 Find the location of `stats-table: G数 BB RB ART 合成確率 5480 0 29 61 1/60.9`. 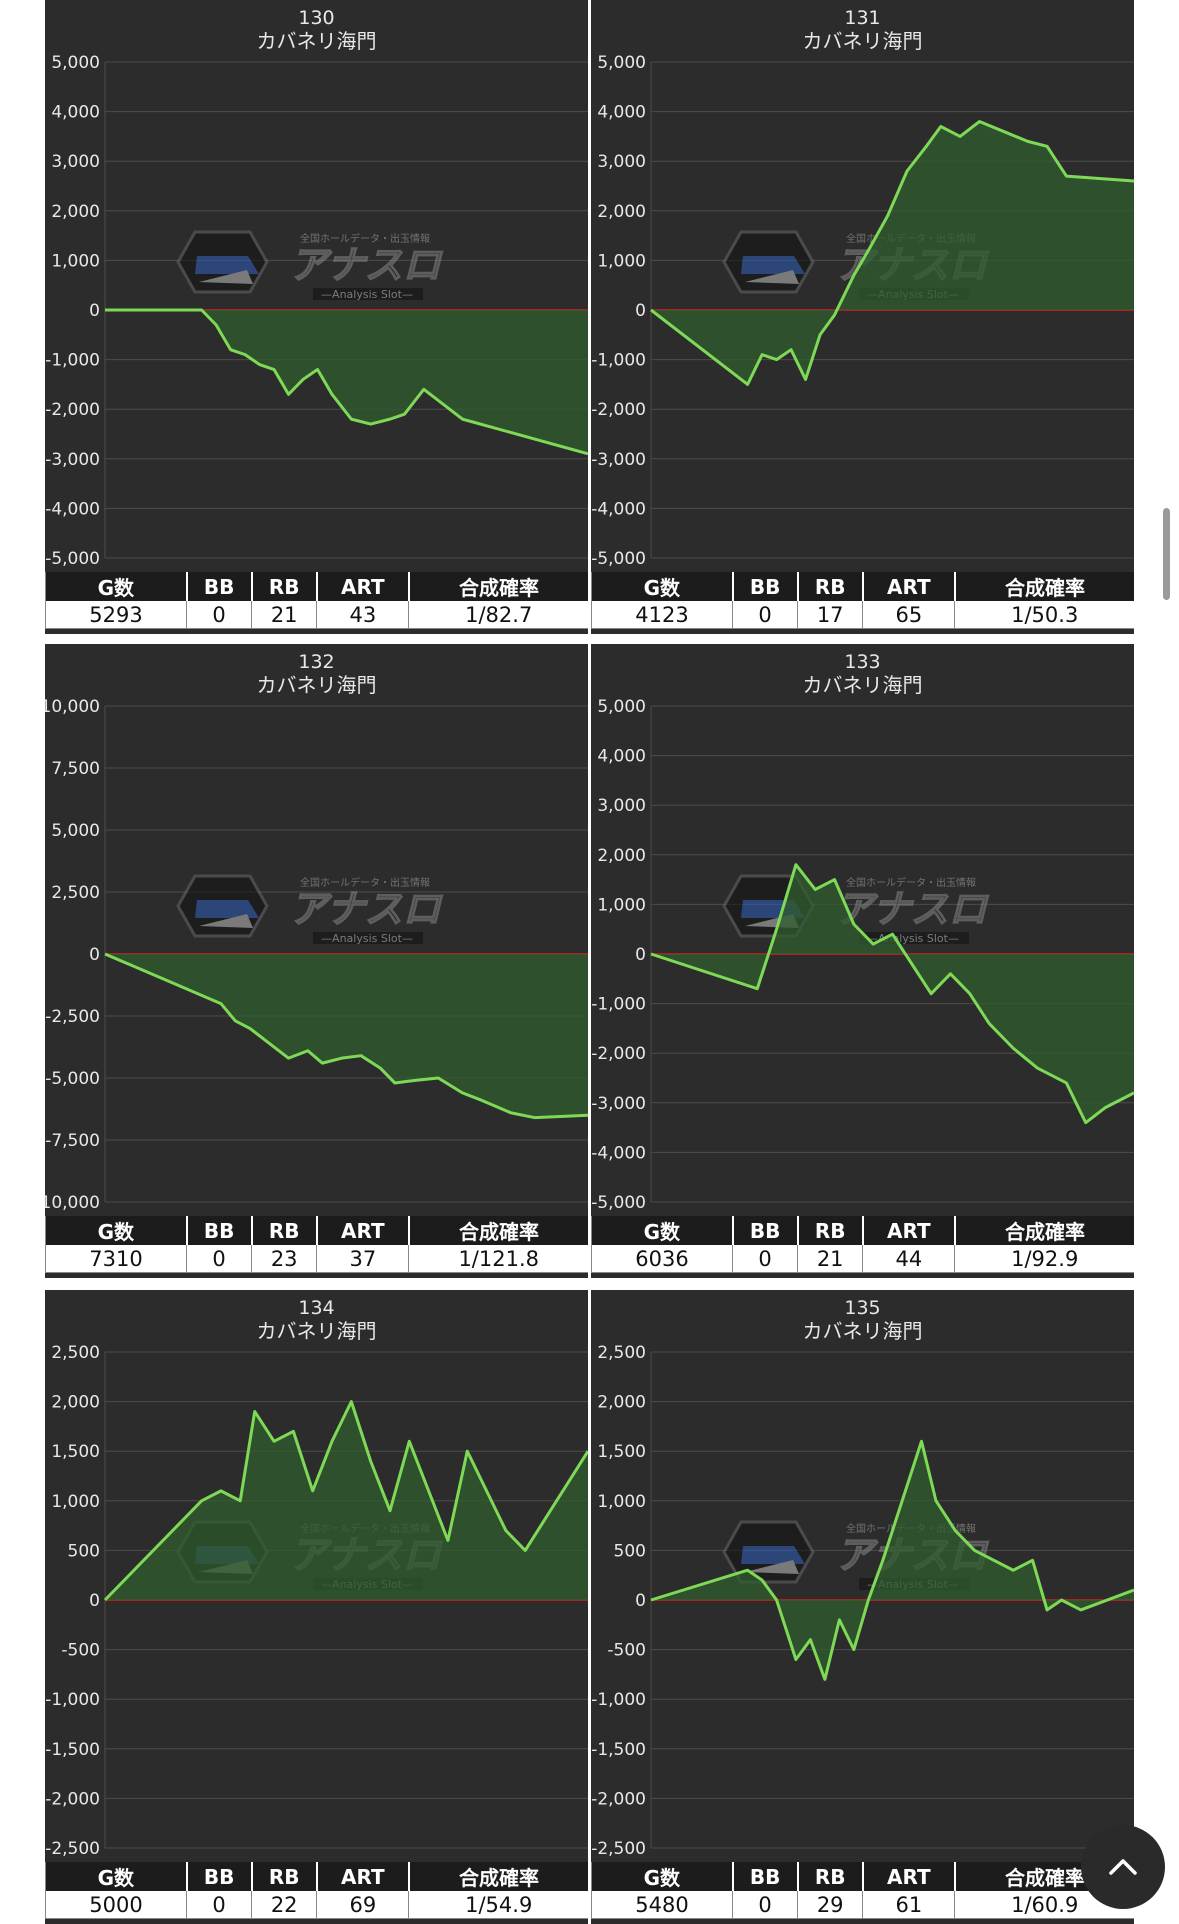

stats-table: G数 BB RB ART 合成確率 5480 0 29 61 1/60.9 is located at coordinates (862, 1890).